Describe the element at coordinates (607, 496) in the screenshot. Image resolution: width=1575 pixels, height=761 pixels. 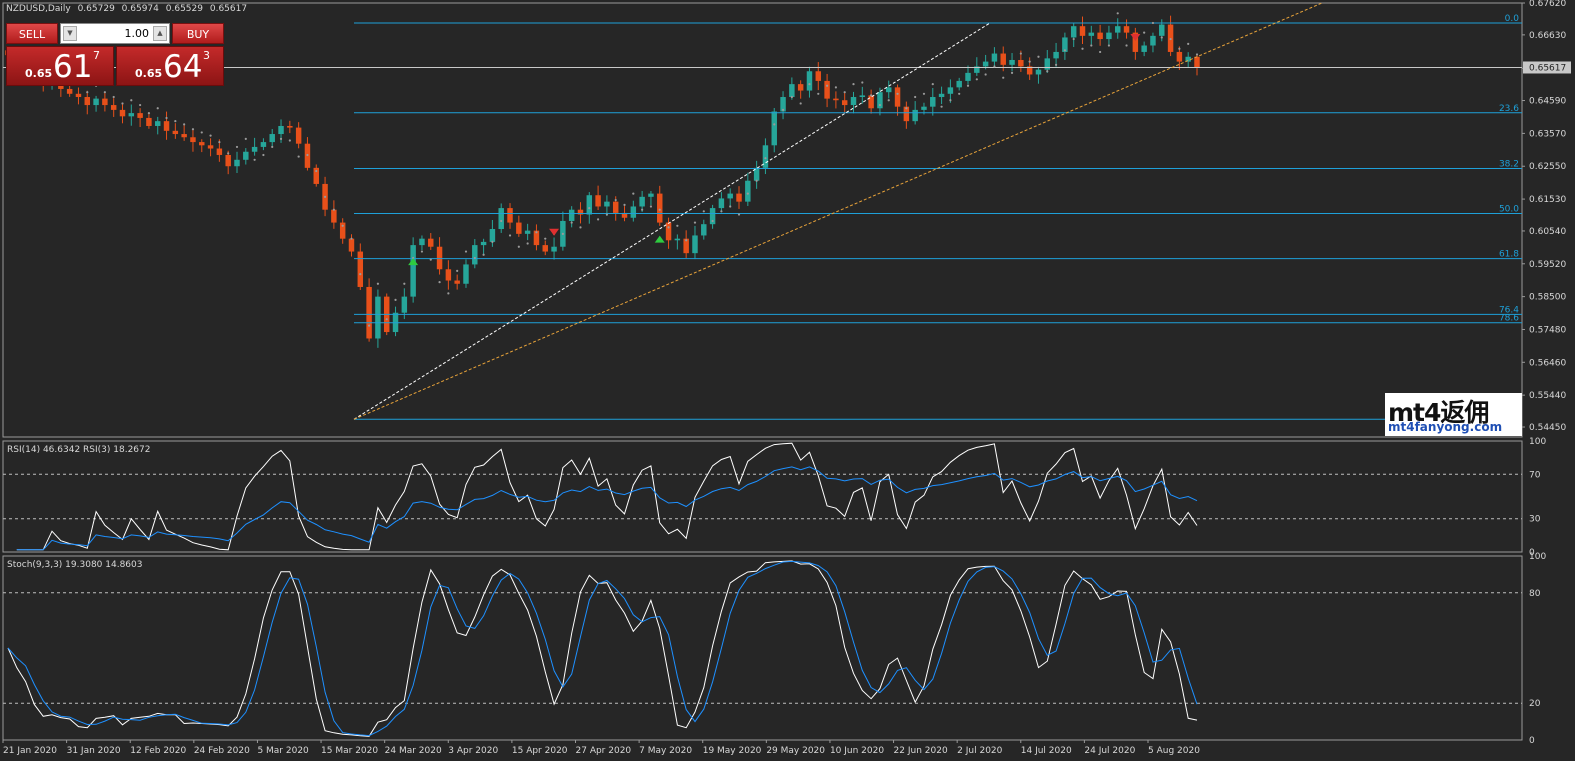
I see `rsi3-line` at that location.